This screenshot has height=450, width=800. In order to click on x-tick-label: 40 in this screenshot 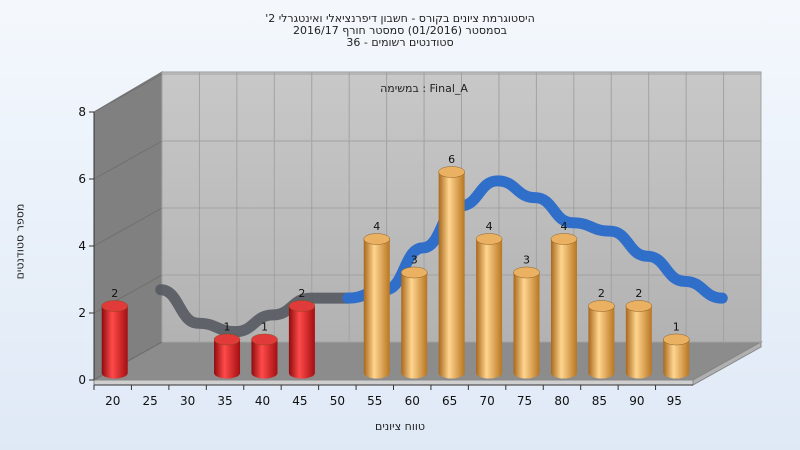, I will do `click(262, 401)`.